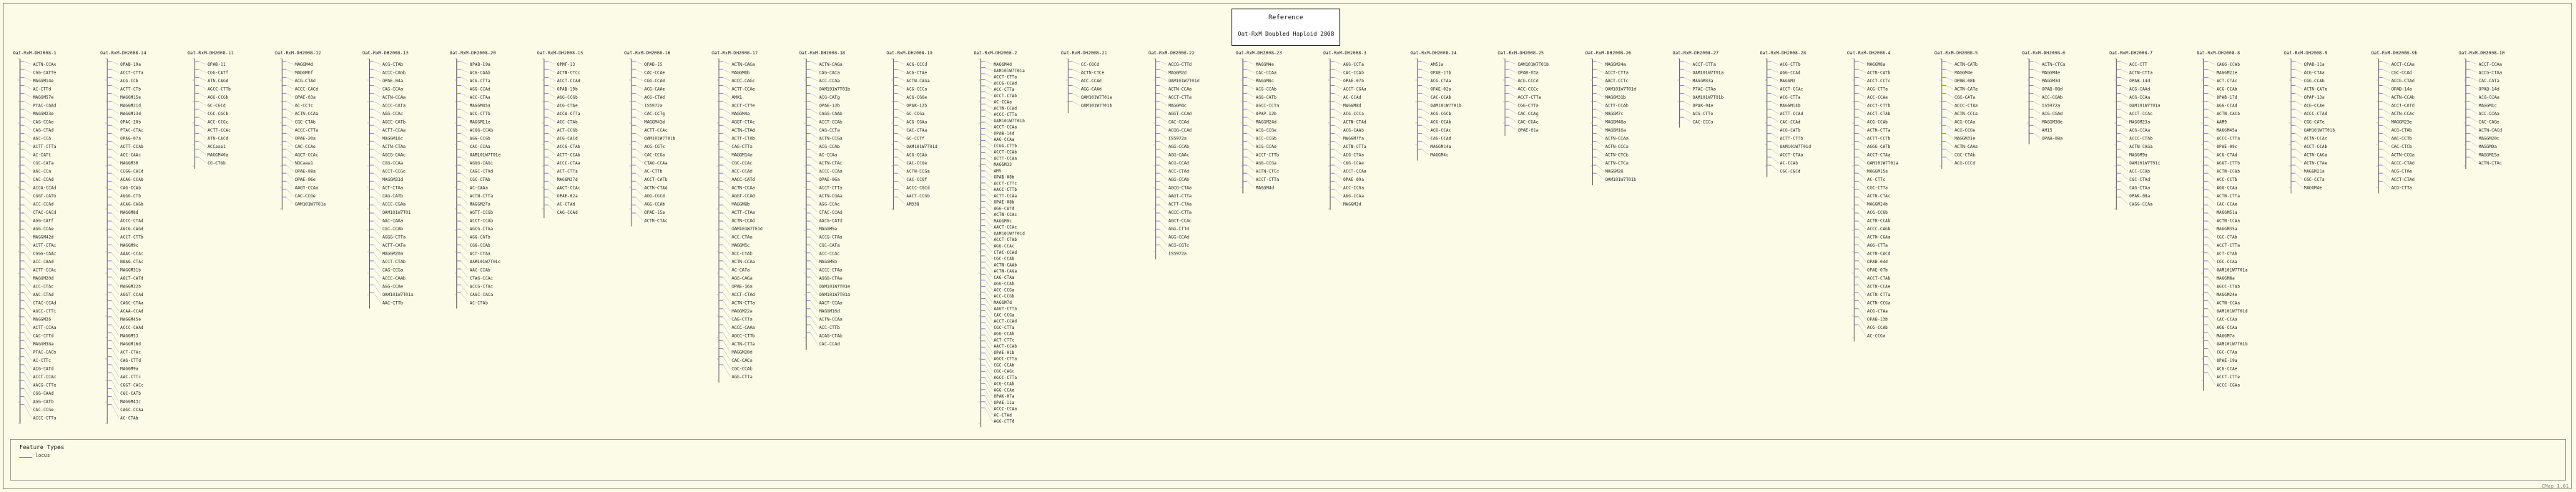 Image resolution: width=2576 pixels, height=492 pixels. I want to click on locus-label: ACCC-CCAa, so click(1006, 409).